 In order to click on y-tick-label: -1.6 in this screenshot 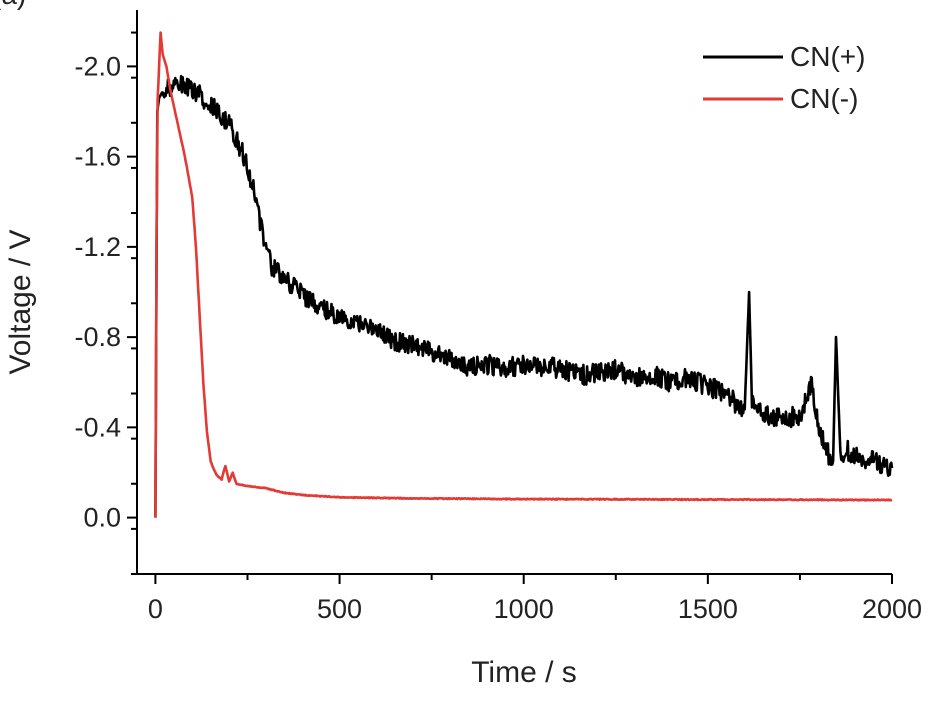, I will do `click(97, 157)`.